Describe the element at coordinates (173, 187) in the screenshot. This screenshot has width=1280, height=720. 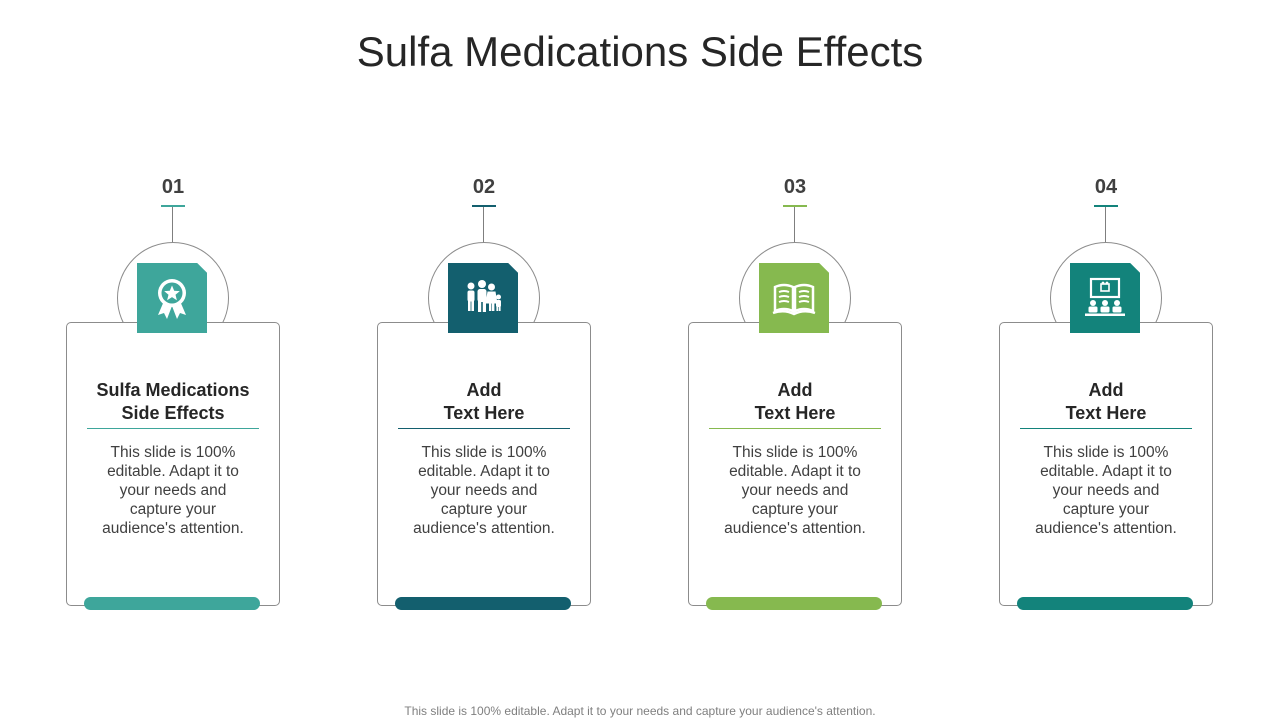
I see `step-number: 01` at that location.